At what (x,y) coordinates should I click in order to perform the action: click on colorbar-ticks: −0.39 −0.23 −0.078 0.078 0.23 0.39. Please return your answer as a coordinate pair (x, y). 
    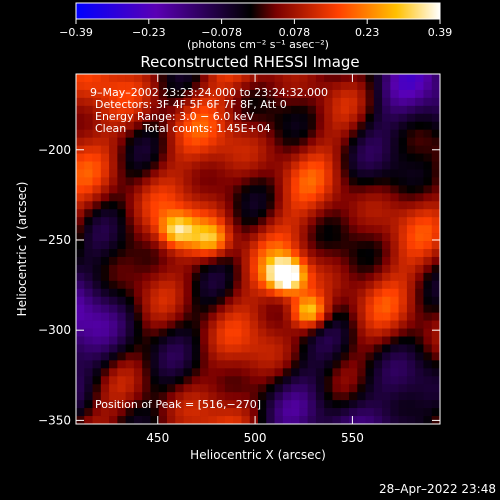
    Looking at the image, I should click on (255, 29).